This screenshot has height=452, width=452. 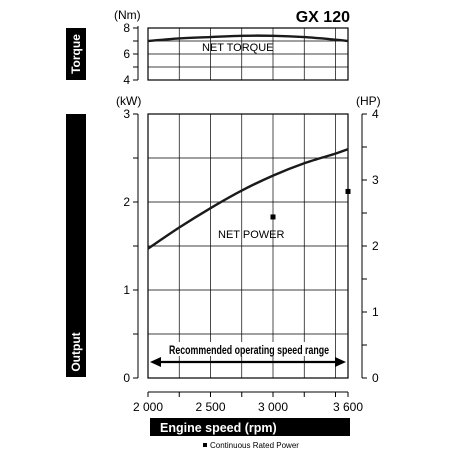 I want to click on kw-tick-label: 3, so click(x=126, y=114).